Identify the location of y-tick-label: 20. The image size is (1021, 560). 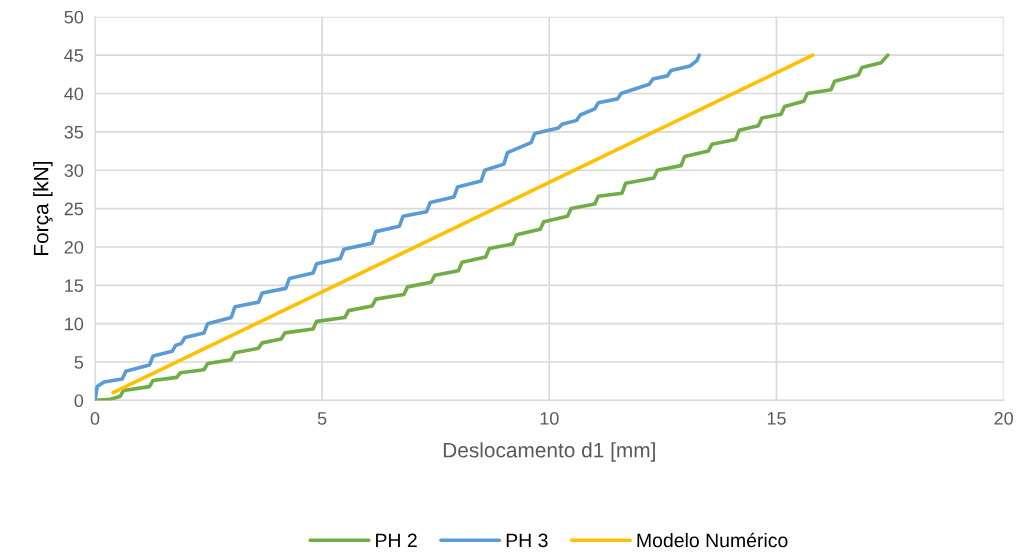
(74, 247).